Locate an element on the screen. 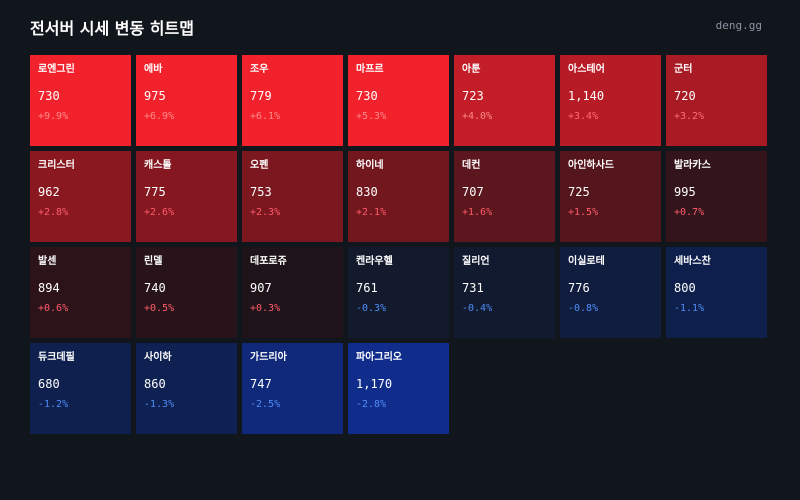 Image resolution: width=800 pixels, height=500 pixels. price-change: +0.6% is located at coordinates (53, 308).